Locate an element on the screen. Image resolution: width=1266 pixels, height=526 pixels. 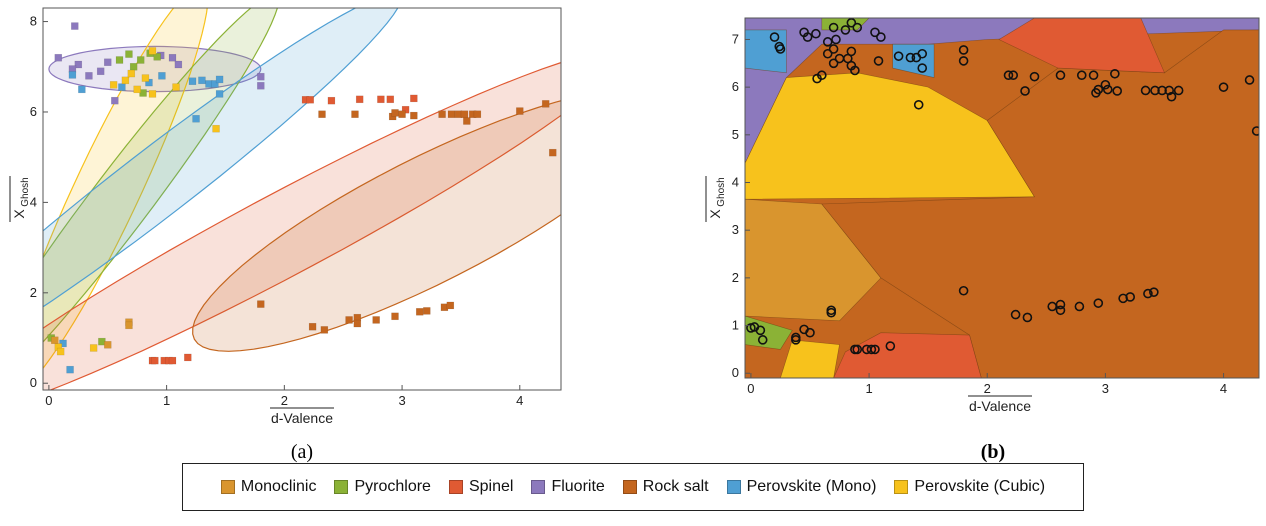
b-region-perovskite-mono- is located at coordinates (766, 51).